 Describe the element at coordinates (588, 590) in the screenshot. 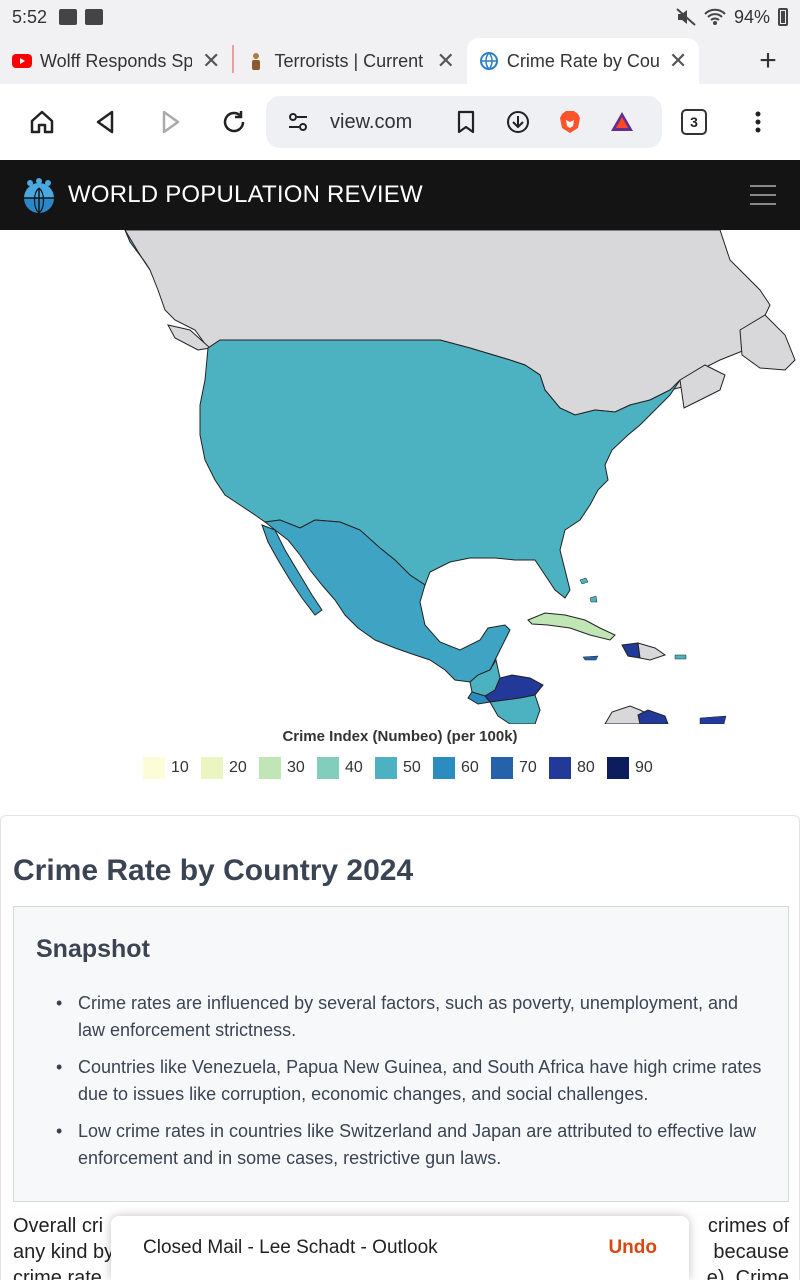

I see `country-bahamas` at that location.